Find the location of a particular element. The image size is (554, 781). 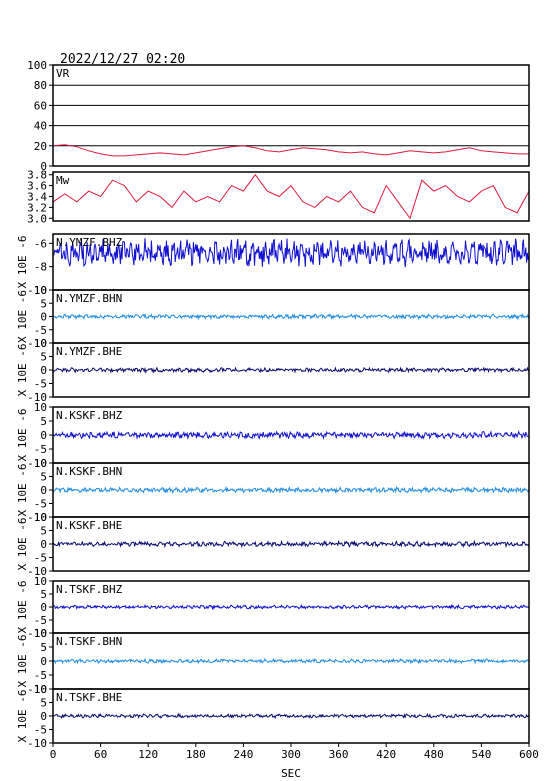

trace-ymzf-bhz: -10 -8 -6 N.YMZF.BHZ X 10E -6 is located at coordinates (273, 265).